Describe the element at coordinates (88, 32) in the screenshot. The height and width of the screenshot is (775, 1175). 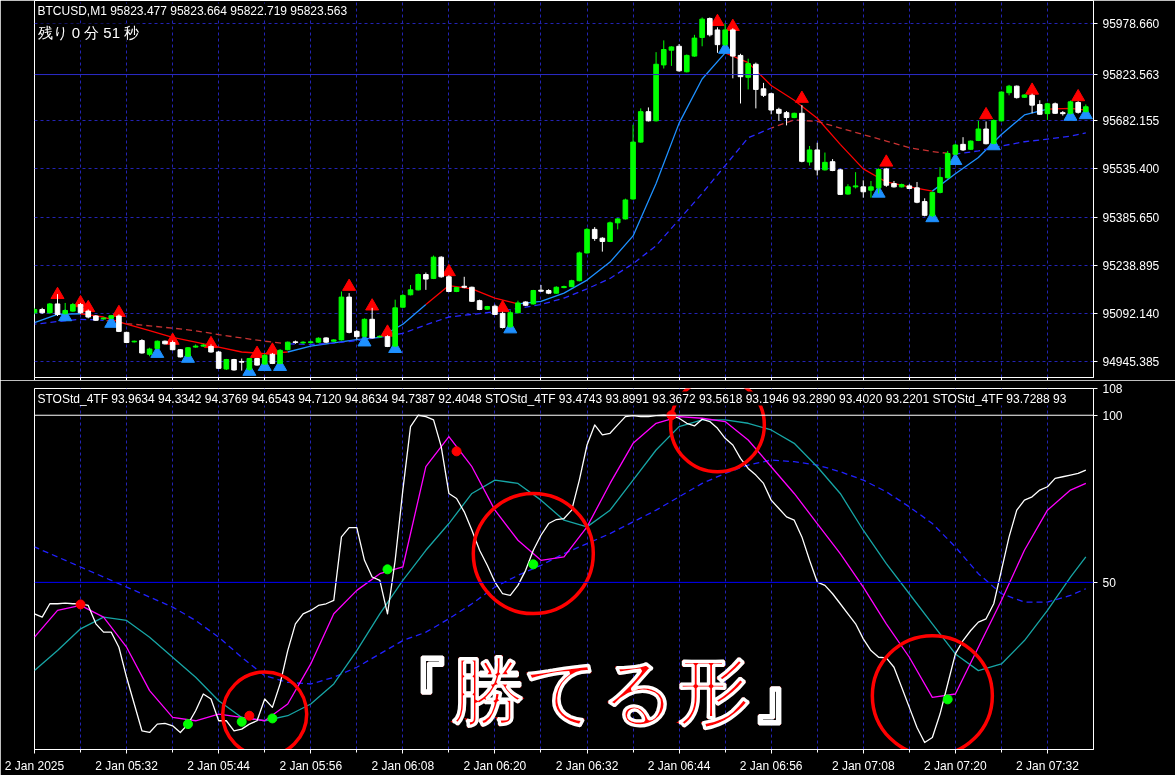
I see `text: 残り 0 分 51 秒` at that location.